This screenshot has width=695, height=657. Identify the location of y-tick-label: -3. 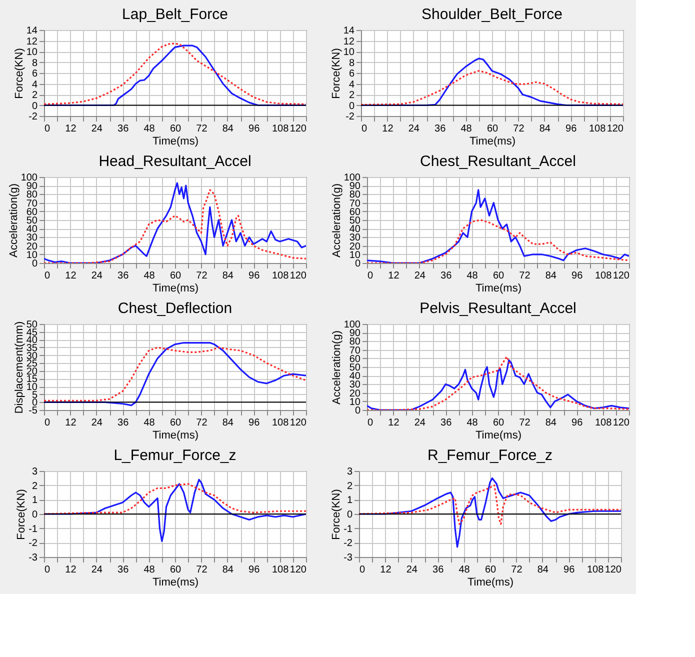
(33, 558).